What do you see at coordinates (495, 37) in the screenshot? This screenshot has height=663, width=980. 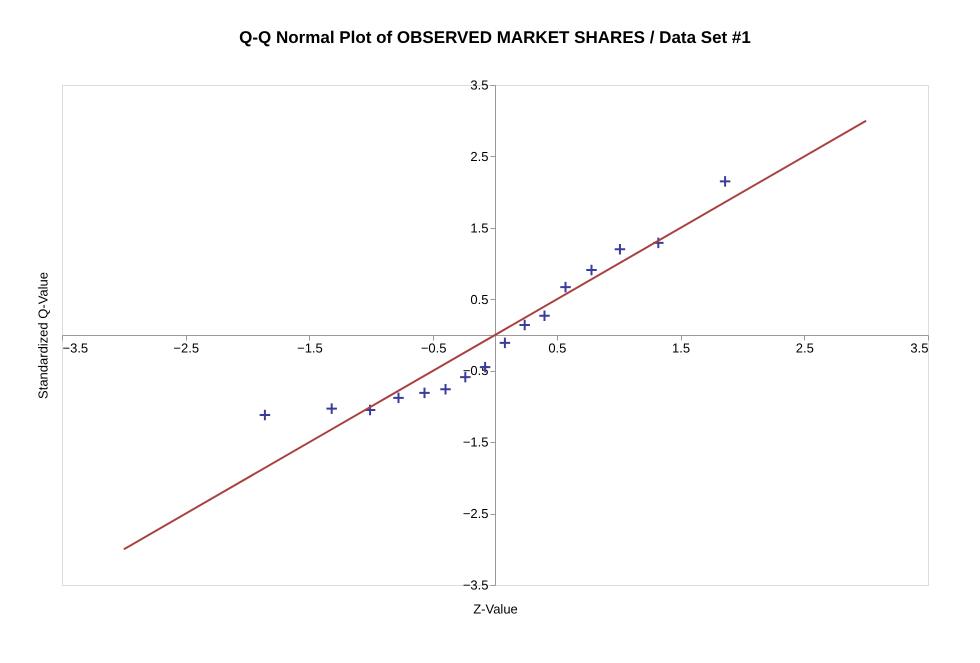 I see `chart-title: Q-Q Normal Plot of OBSERVED MARKET SHARES / Data Set #1` at bounding box center [495, 37].